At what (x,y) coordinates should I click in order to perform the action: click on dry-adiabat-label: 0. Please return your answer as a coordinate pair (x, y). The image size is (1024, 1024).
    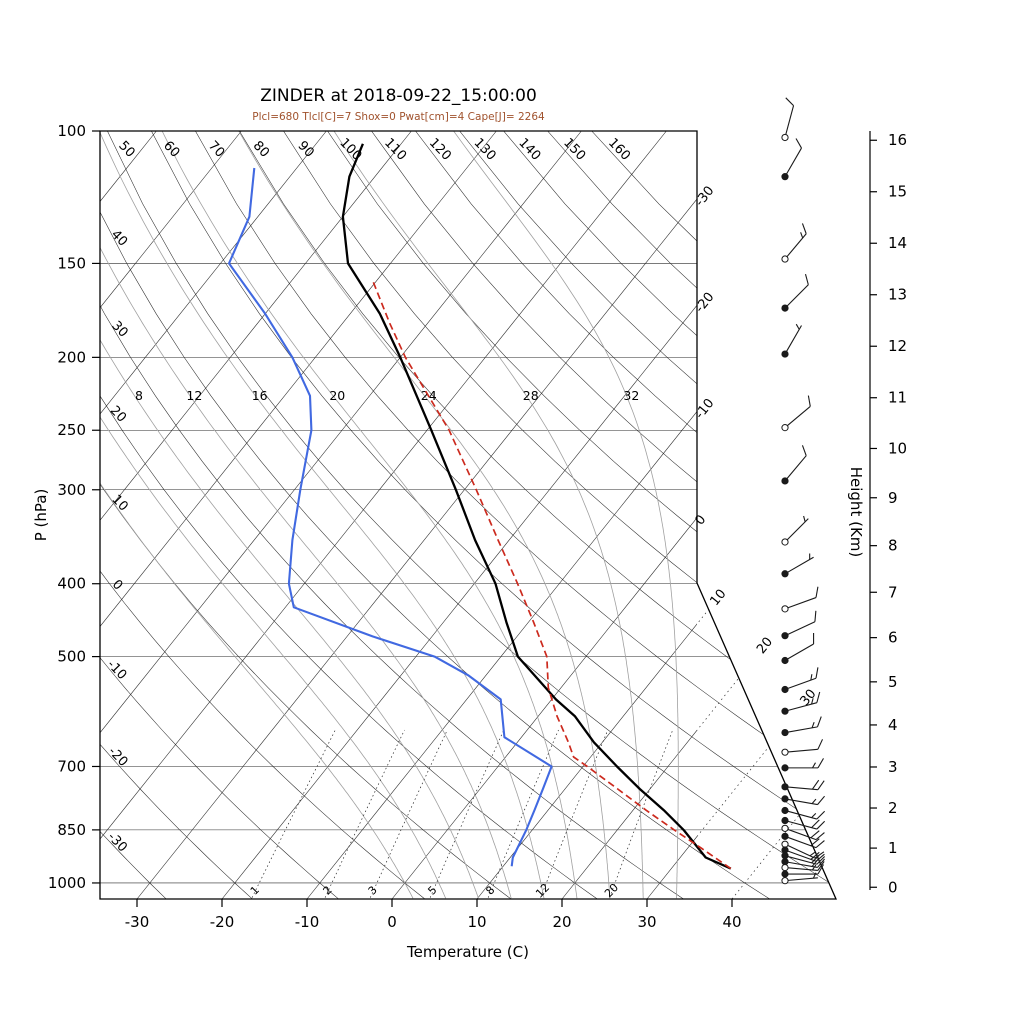
    Looking at the image, I should click on (117, 585).